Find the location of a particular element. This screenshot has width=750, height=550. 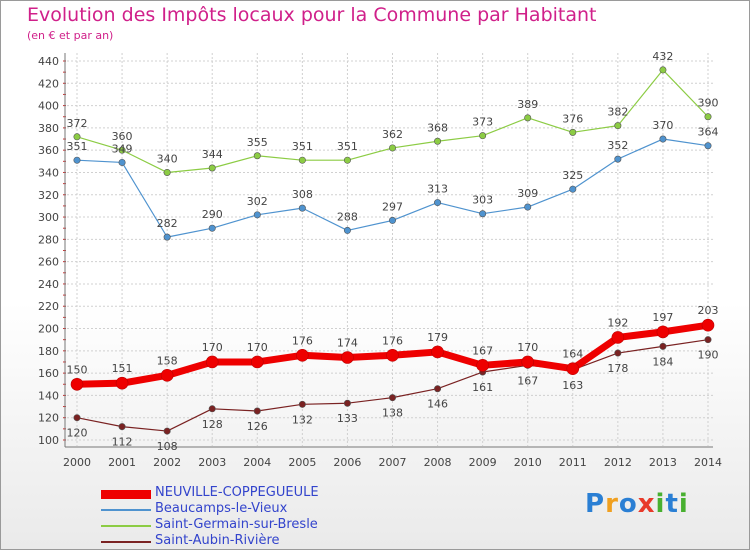

y-tick-label: 200 is located at coordinates (48, 329).